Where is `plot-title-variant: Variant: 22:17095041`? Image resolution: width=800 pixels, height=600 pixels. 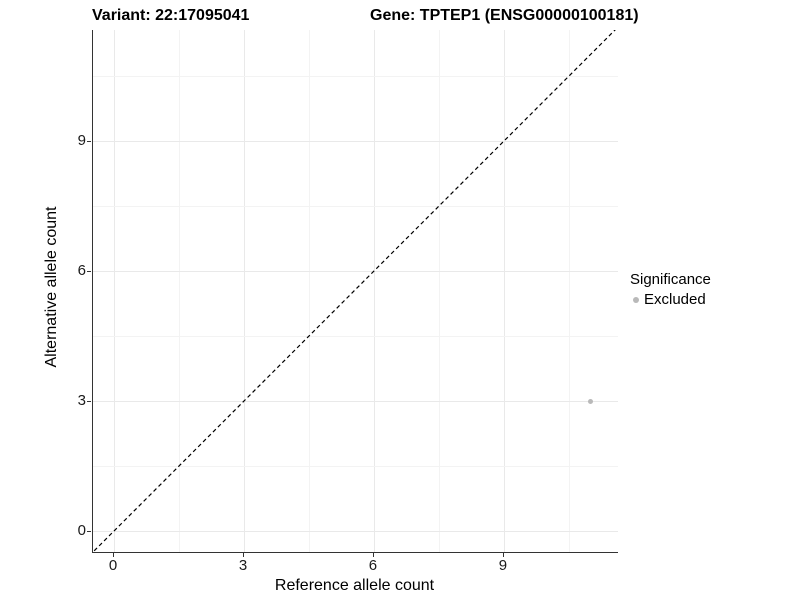 plot-title-variant: Variant: 22:17095041 is located at coordinates (171, 15).